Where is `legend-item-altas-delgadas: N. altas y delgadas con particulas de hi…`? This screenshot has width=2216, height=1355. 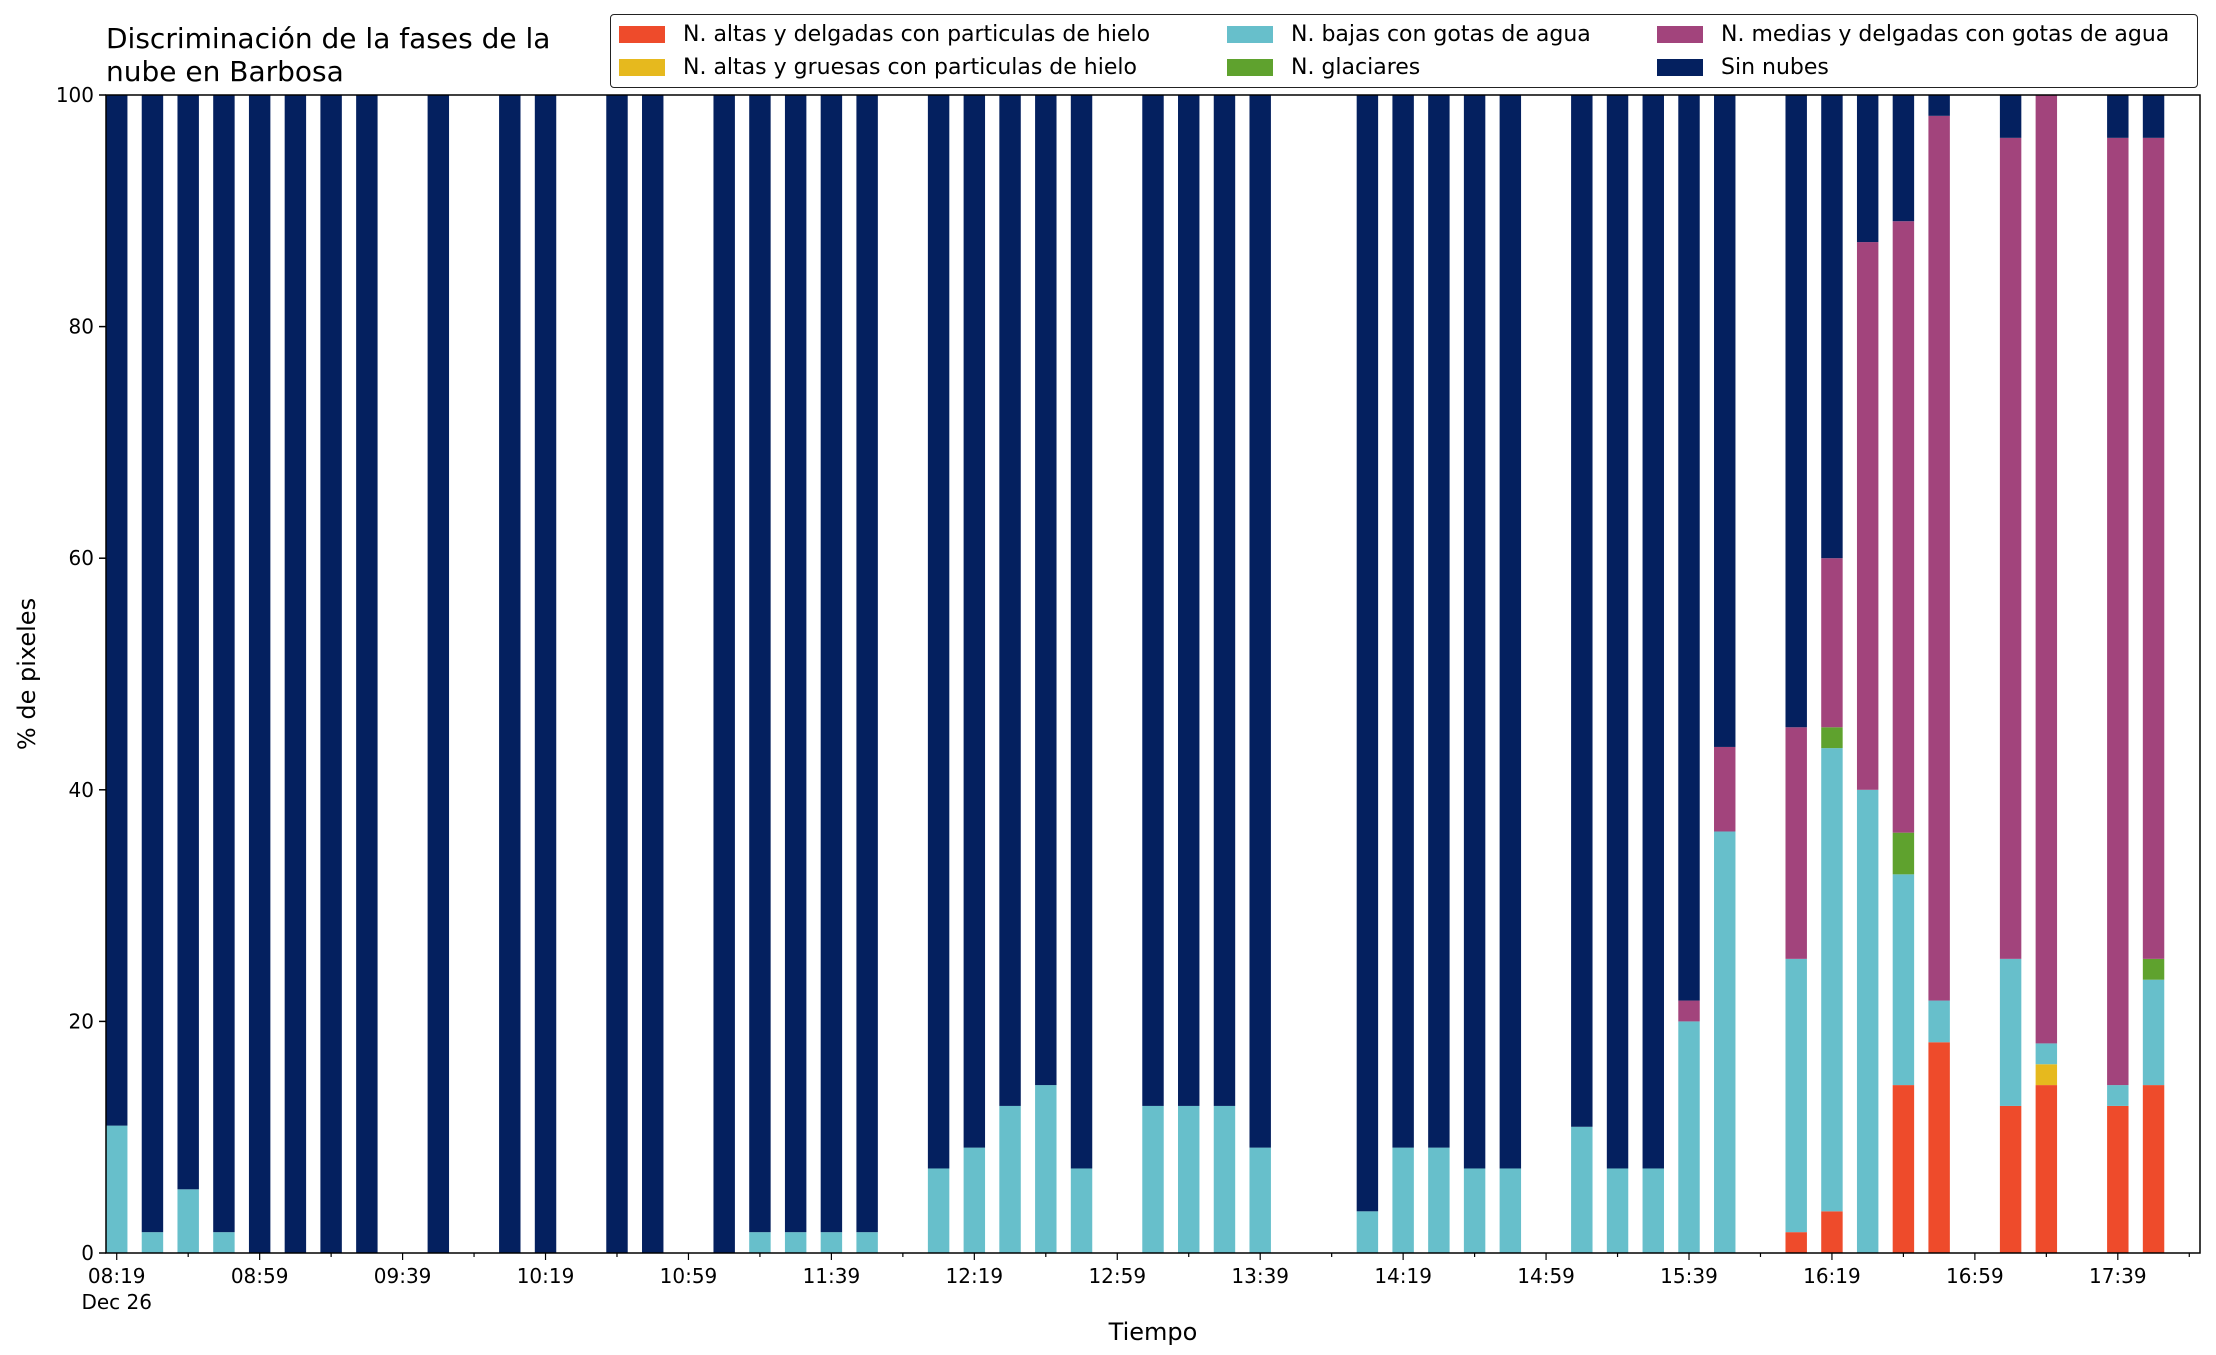
legend-item-altas-delgadas: N. altas y delgadas con particulas de hi… is located at coordinates (884, 34).